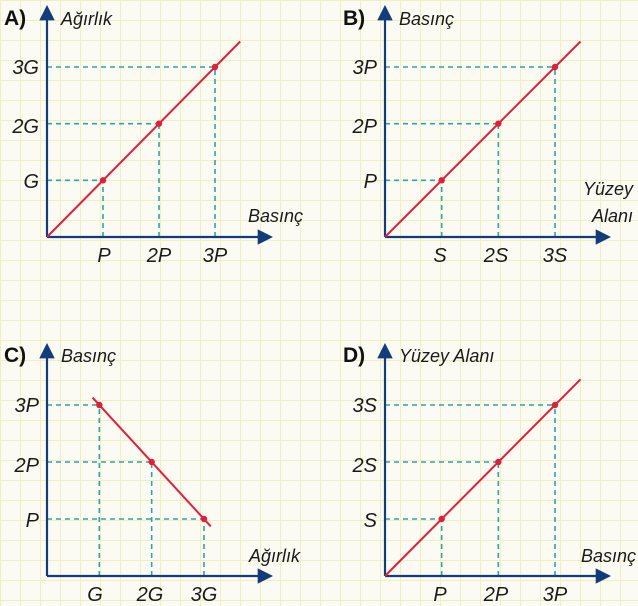 Image resolution: width=638 pixels, height=606 pixels. Describe the element at coordinates (612, 216) in the screenshot. I see `x-axis-title-line: Alanı` at that location.